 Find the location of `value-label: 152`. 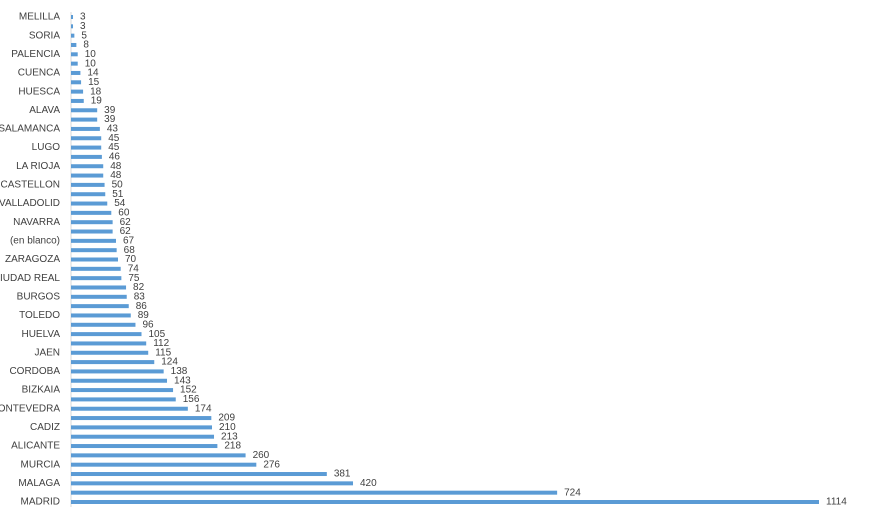

value-label: 152 is located at coordinates (188, 390).